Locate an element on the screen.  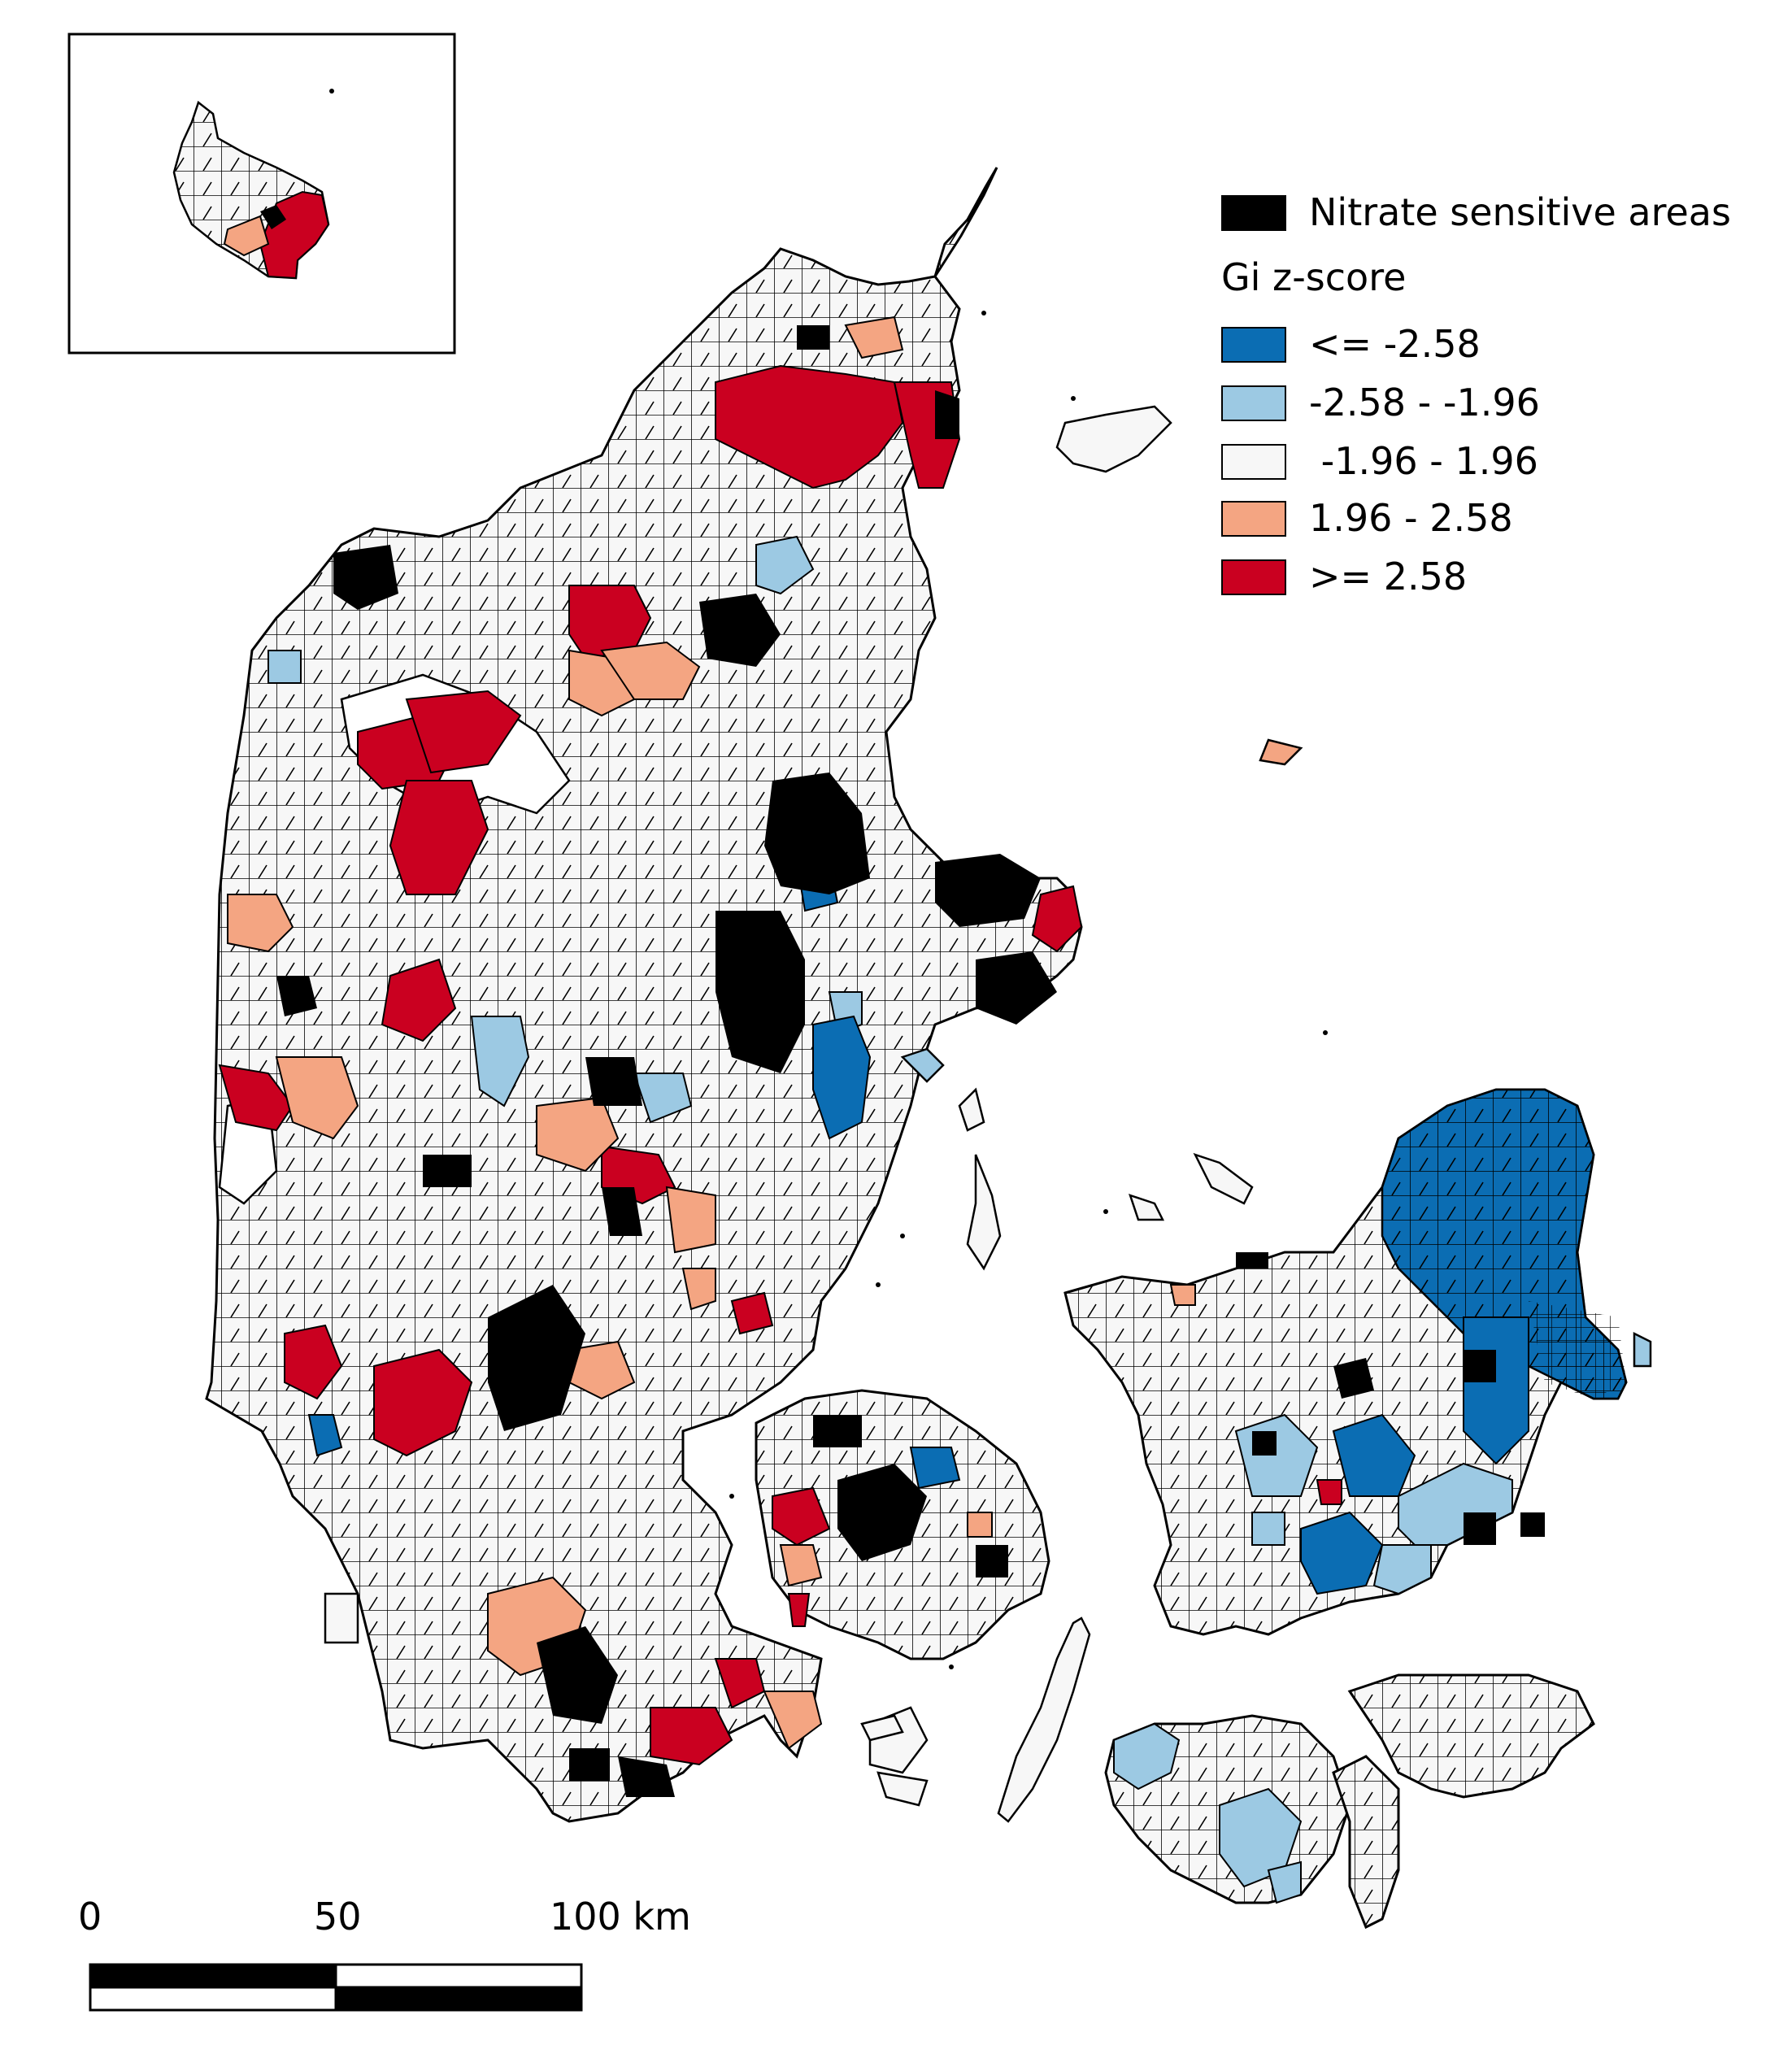
legend-nitrate-swatch is located at coordinates (1253, 213).